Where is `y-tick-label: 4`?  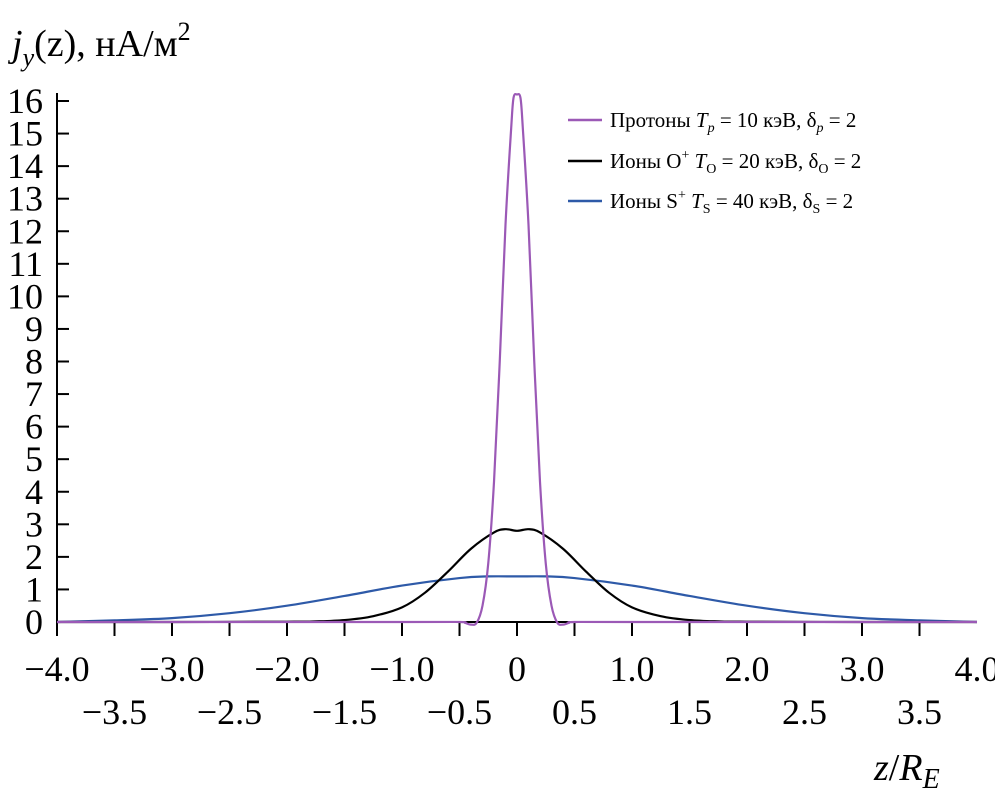 y-tick-label: 4 is located at coordinates (34, 492).